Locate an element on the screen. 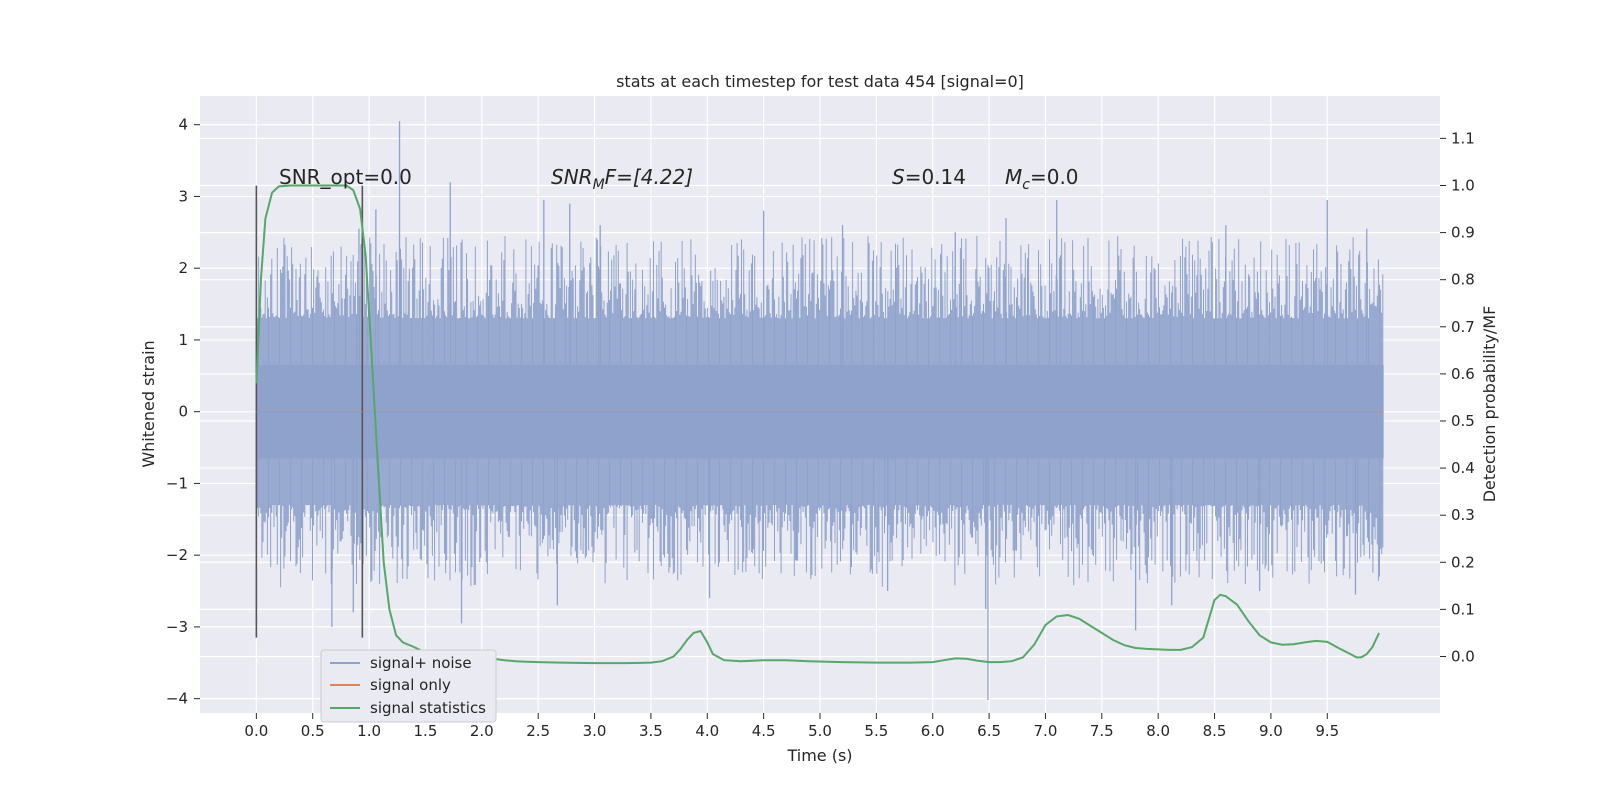 This screenshot has width=1600, height=800. x-tick-label: 3.5 is located at coordinates (651, 731).